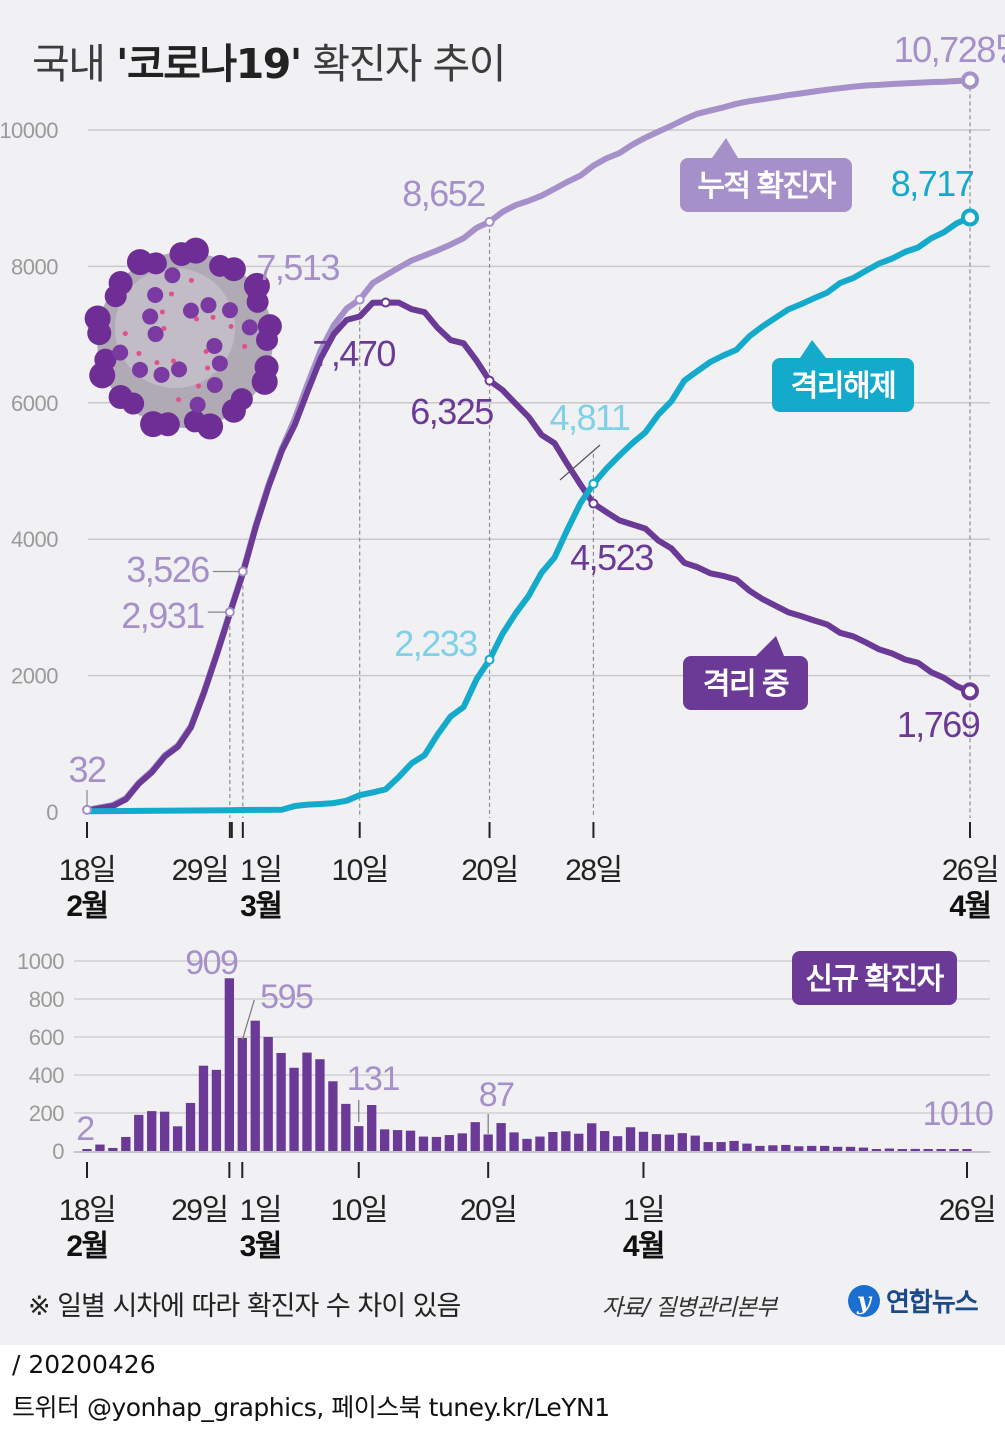  I want to click on x-tick-label: 18일, so click(87, 870).